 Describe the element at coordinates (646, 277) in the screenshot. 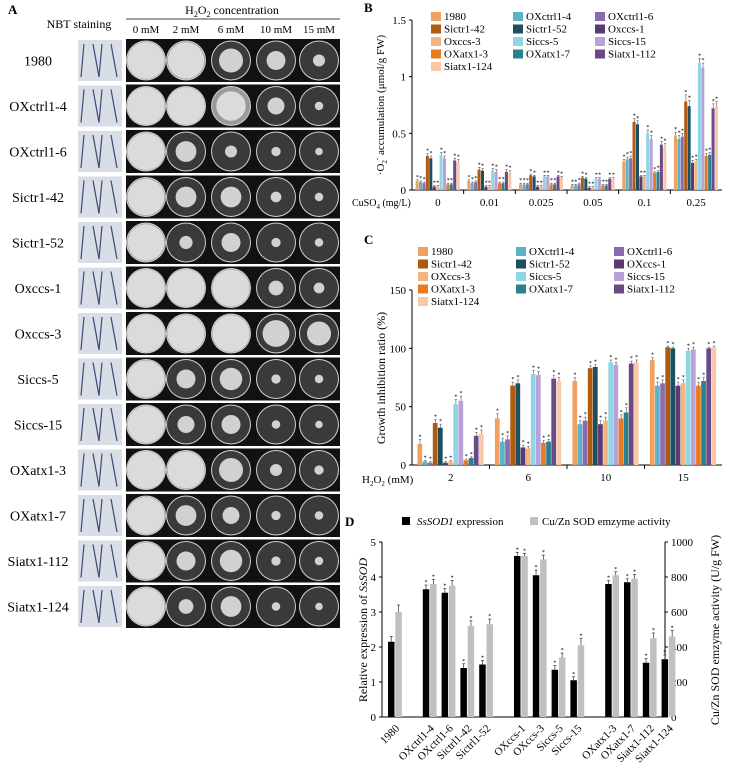

I see `legend-label-siccs-15: Siccs-15` at that location.